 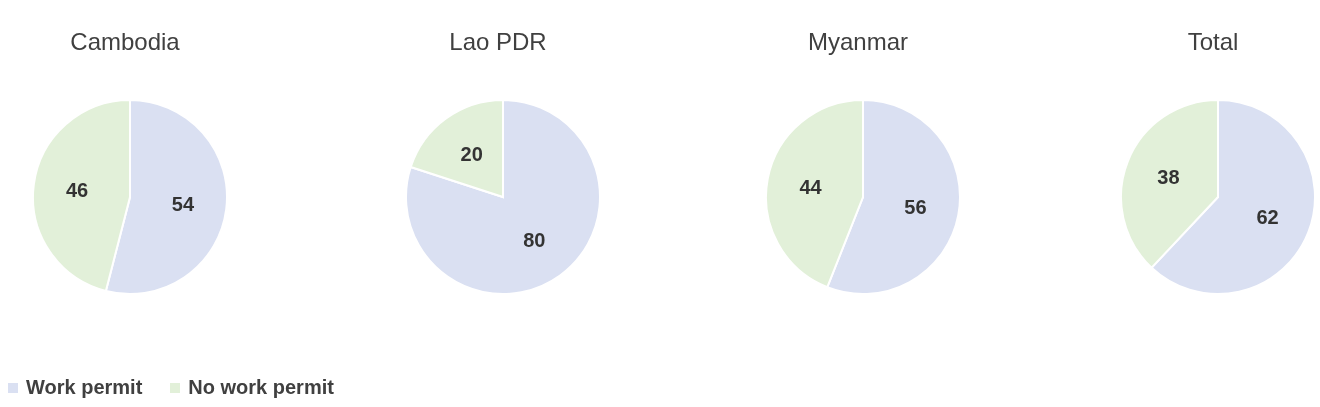 What do you see at coordinates (125, 42) in the screenshot?
I see `chart-title: Cambodia` at bounding box center [125, 42].